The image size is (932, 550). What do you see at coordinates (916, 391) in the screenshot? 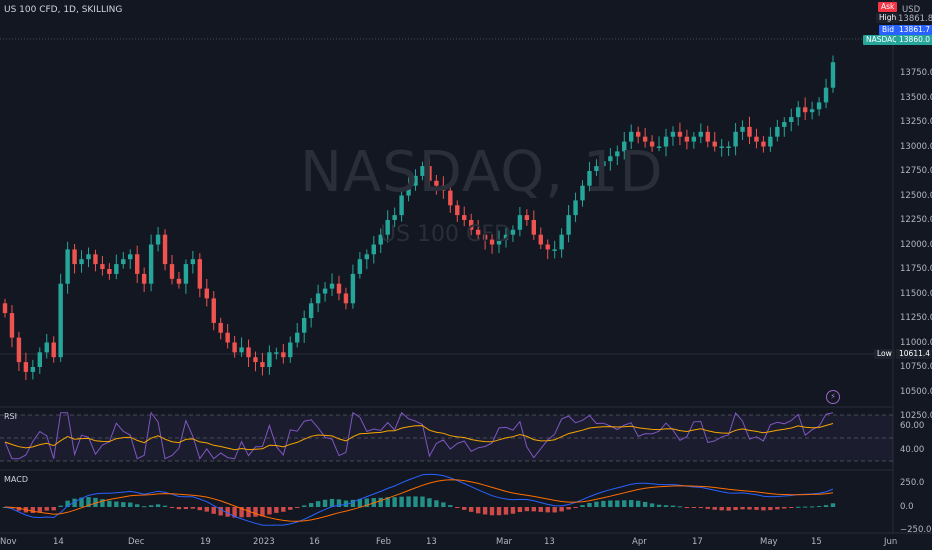
I see `price-tick: 10500.0` at bounding box center [916, 391].